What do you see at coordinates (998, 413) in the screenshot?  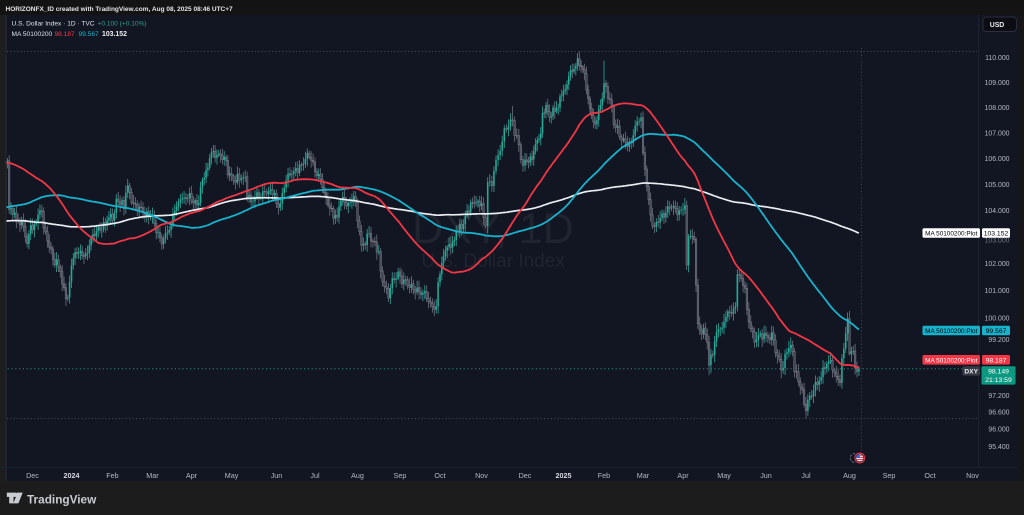 I see `svg-text: 96.600` at bounding box center [998, 413].